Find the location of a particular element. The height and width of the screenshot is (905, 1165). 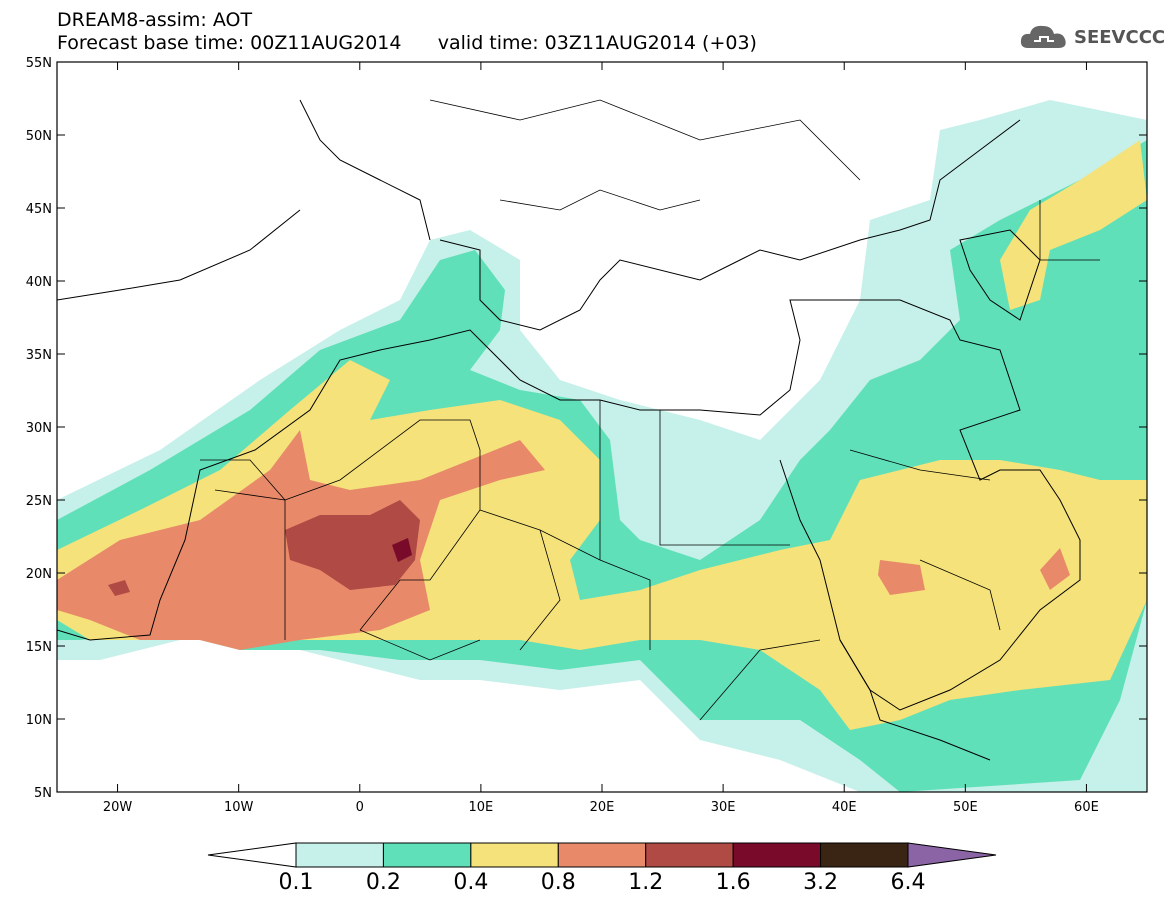

seevccc-logo: SEEVCCC is located at coordinates (1091, 37).